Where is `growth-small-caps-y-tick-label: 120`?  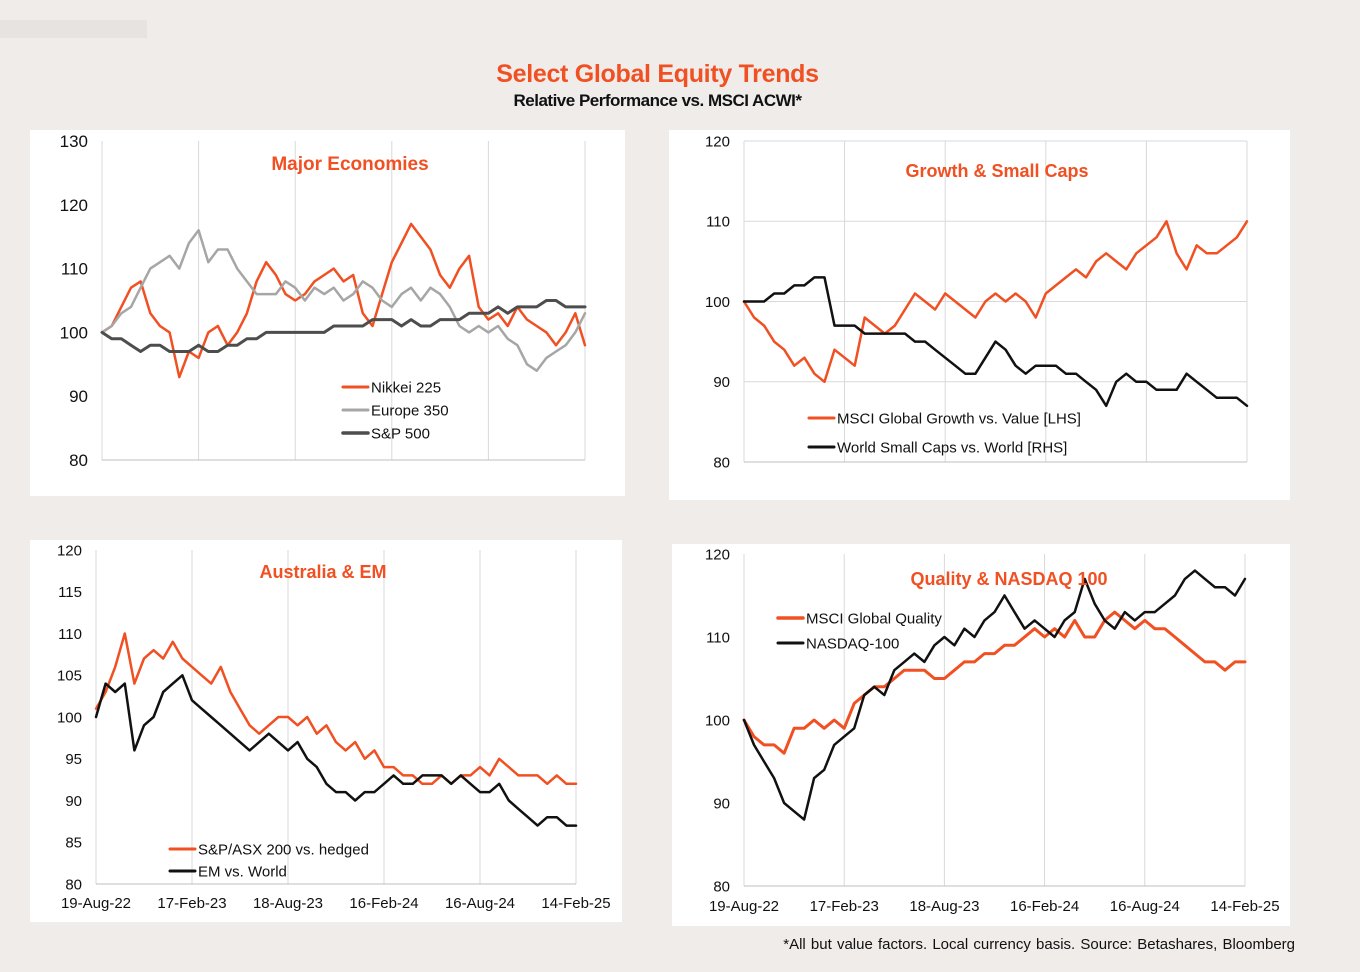
growth-small-caps-y-tick-label: 120 is located at coordinates (717, 141).